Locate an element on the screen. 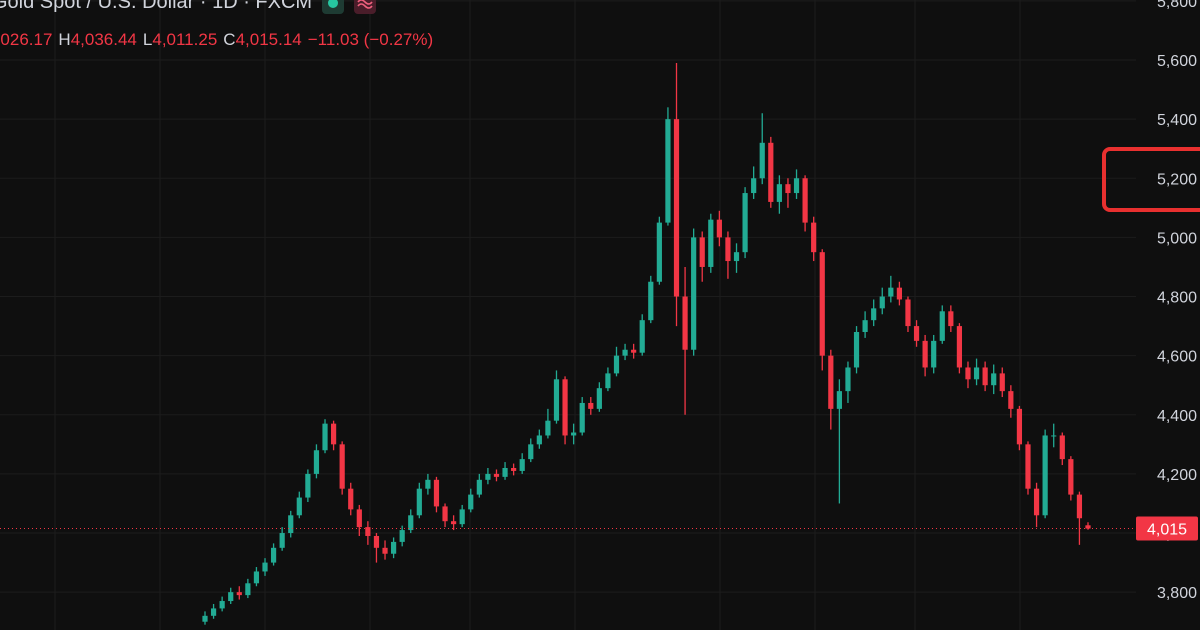 The height and width of the screenshot is (630, 1200). y-tick-label: 5,000 is located at coordinates (1177, 238).